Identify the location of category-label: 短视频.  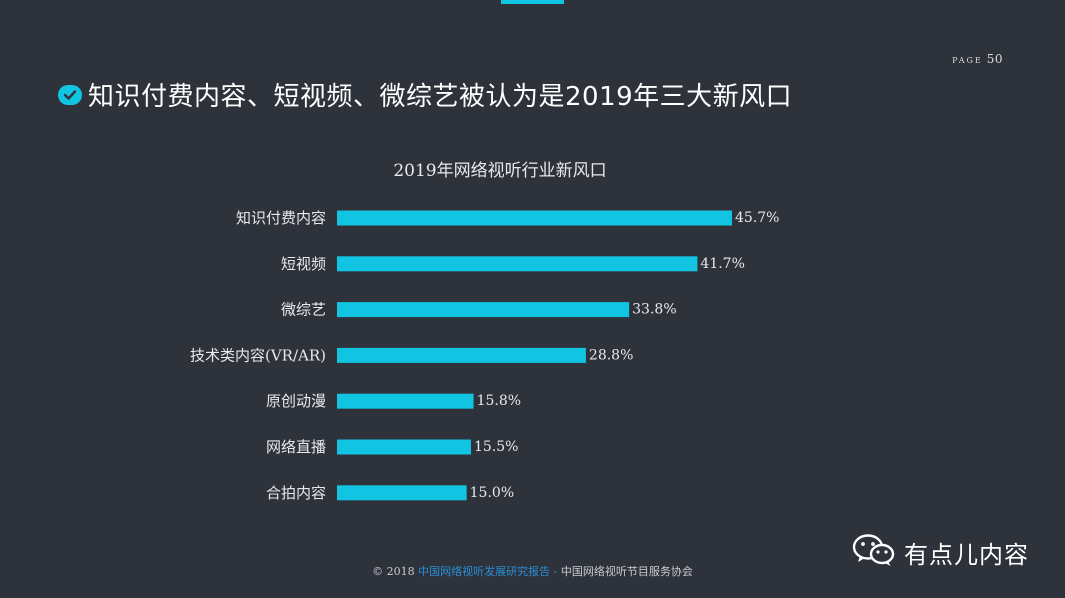
(303, 264).